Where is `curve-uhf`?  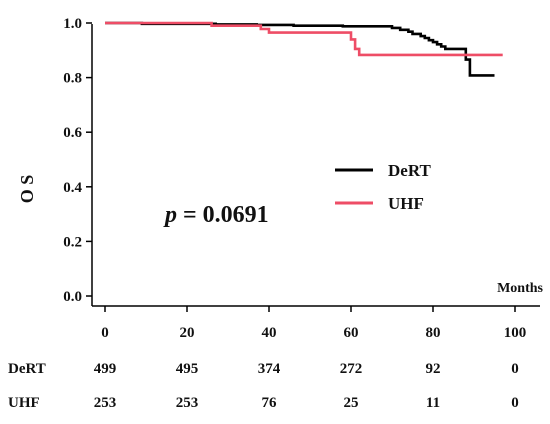
curve-uhf is located at coordinates (304, 39).